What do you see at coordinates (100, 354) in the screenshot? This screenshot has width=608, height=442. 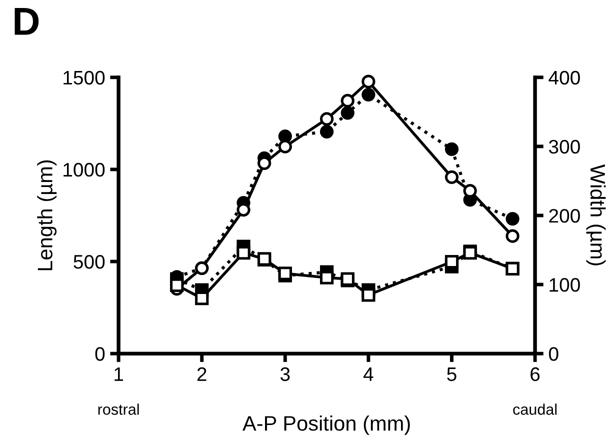 I see `y-tick-label: 0` at bounding box center [100, 354].